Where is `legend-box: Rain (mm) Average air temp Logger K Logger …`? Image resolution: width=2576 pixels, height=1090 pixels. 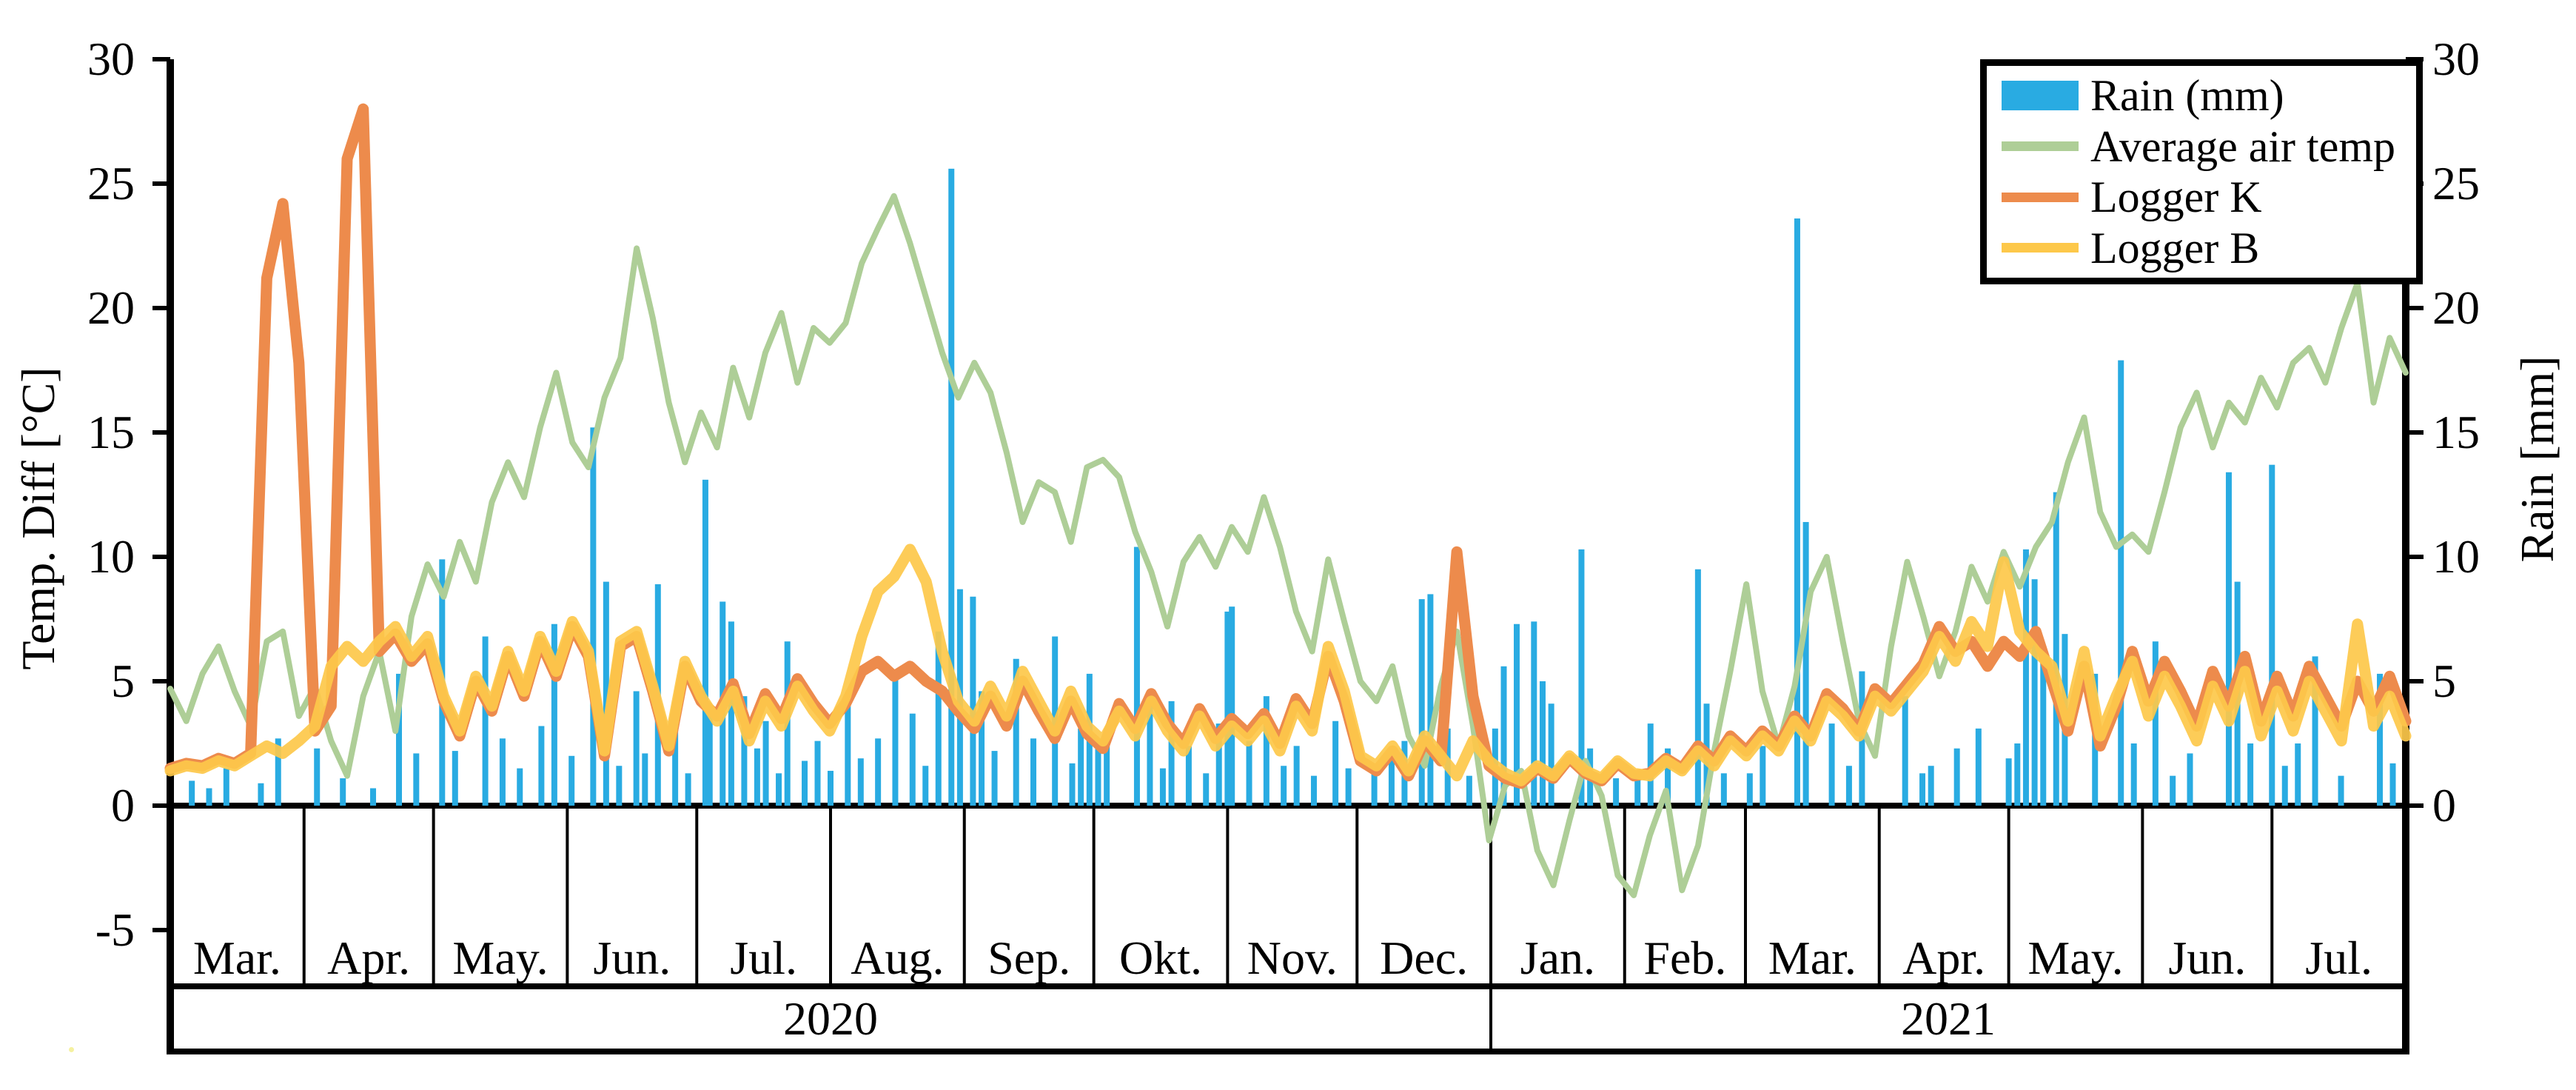
legend-box: Rain (mm) Average air temp Logger K Logger … is located at coordinates (2201, 172).